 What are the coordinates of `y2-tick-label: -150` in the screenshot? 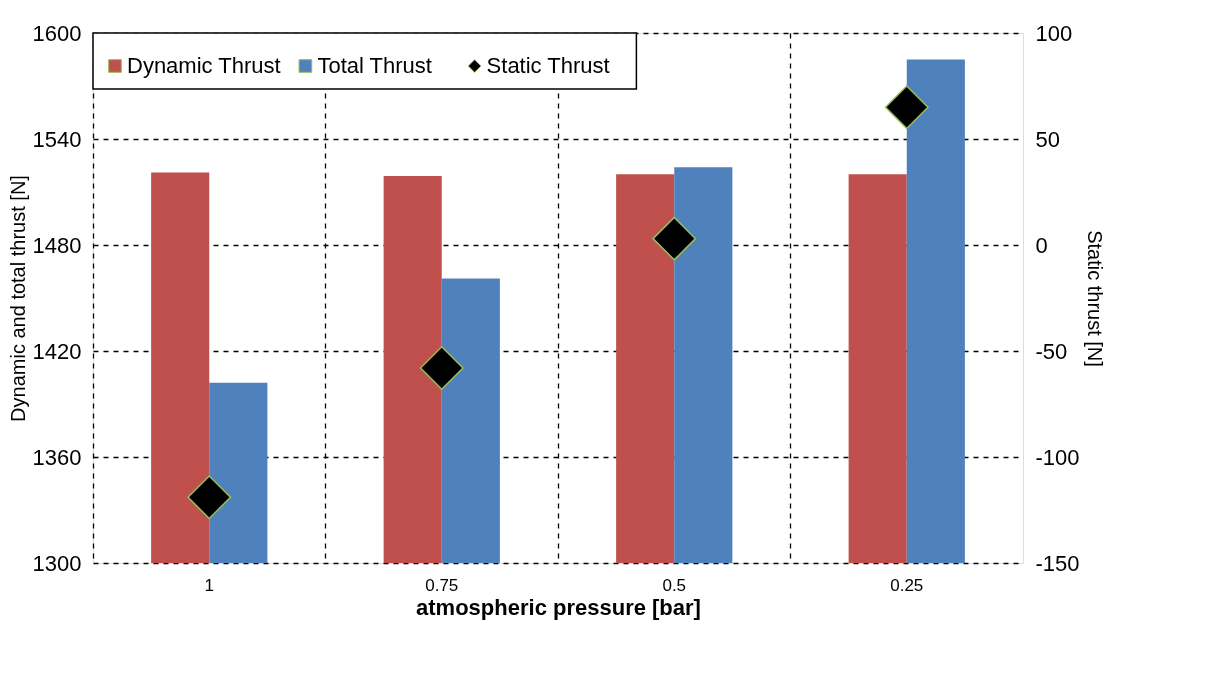 It's located at (1057, 563).